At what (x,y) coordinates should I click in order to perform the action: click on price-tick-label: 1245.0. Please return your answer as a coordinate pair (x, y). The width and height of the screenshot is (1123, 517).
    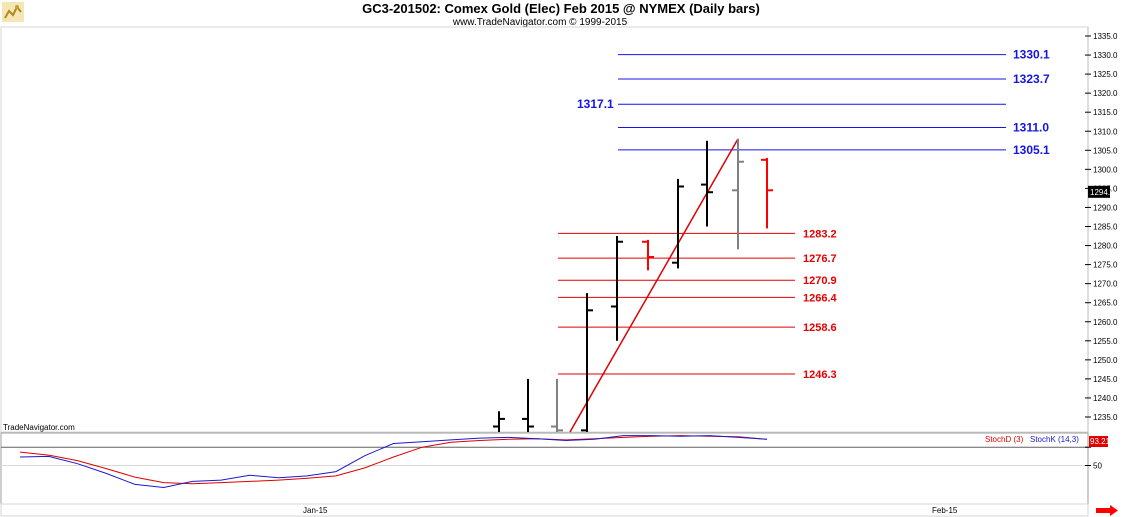
    Looking at the image, I should click on (1105, 379).